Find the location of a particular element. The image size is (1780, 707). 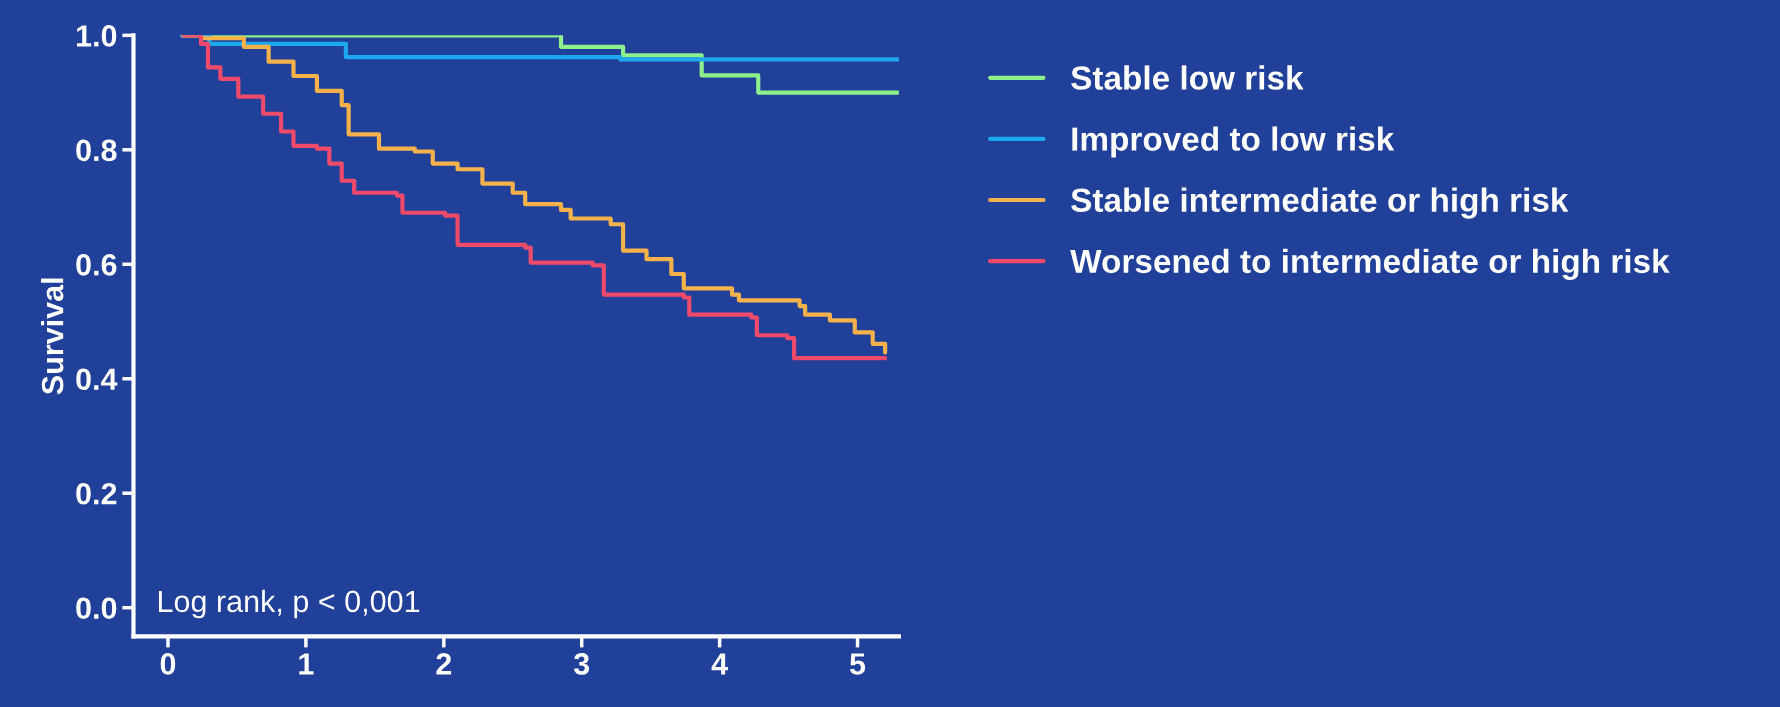

y-tick-label: 0.0 is located at coordinates (96, 608).